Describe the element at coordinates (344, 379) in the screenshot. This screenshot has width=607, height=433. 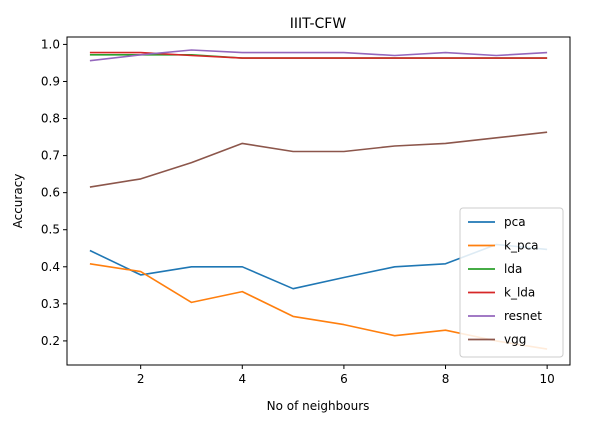
I see `x-tick-label: 6` at that location.